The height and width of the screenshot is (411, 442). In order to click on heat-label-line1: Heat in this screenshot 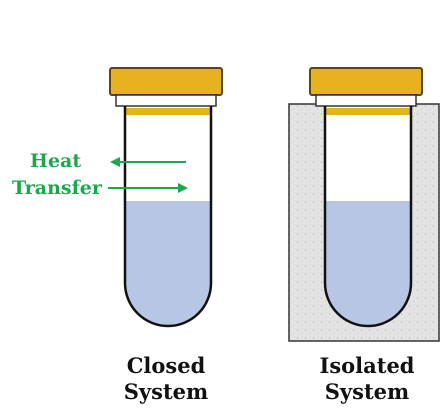, I will do `click(56, 161)`.